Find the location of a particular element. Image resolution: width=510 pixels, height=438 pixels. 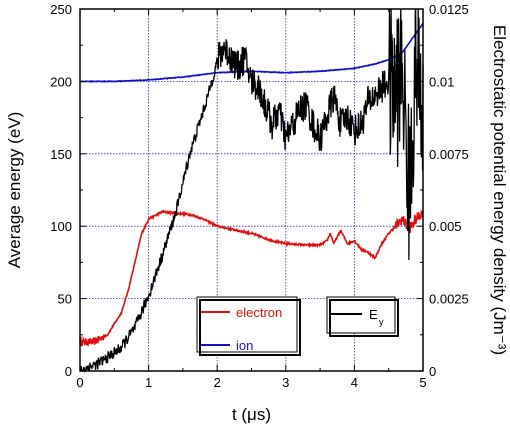

y-tick-label: 0 is located at coordinates (68, 371).